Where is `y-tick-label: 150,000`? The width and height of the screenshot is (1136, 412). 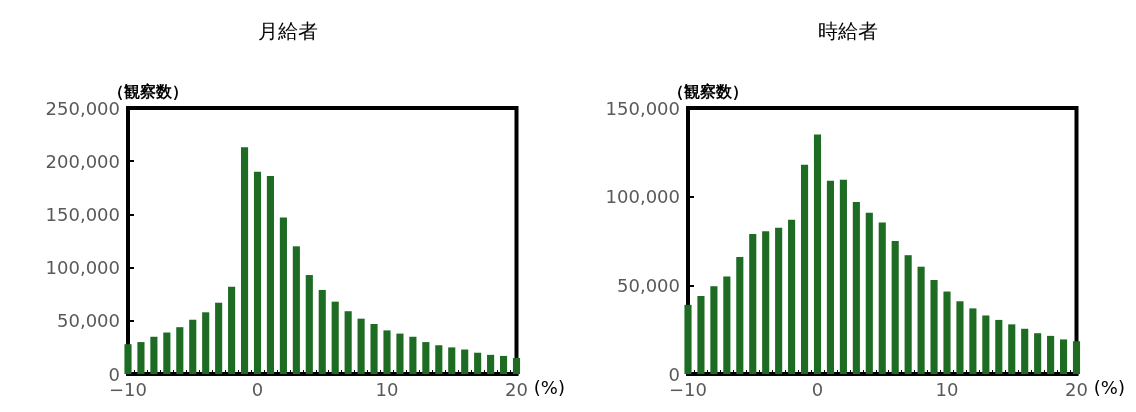
y-tick-label: 150,000 is located at coordinates (82, 214).